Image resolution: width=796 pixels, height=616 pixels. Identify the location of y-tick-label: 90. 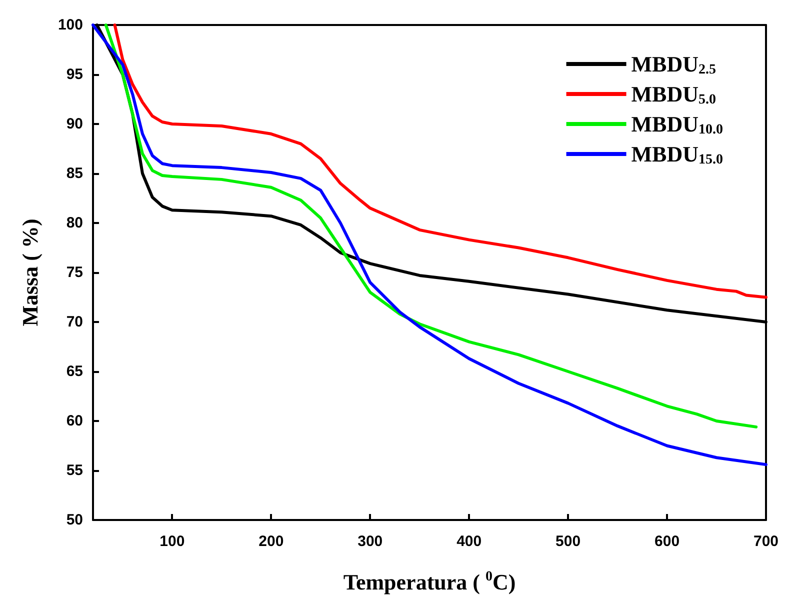
(74, 124).